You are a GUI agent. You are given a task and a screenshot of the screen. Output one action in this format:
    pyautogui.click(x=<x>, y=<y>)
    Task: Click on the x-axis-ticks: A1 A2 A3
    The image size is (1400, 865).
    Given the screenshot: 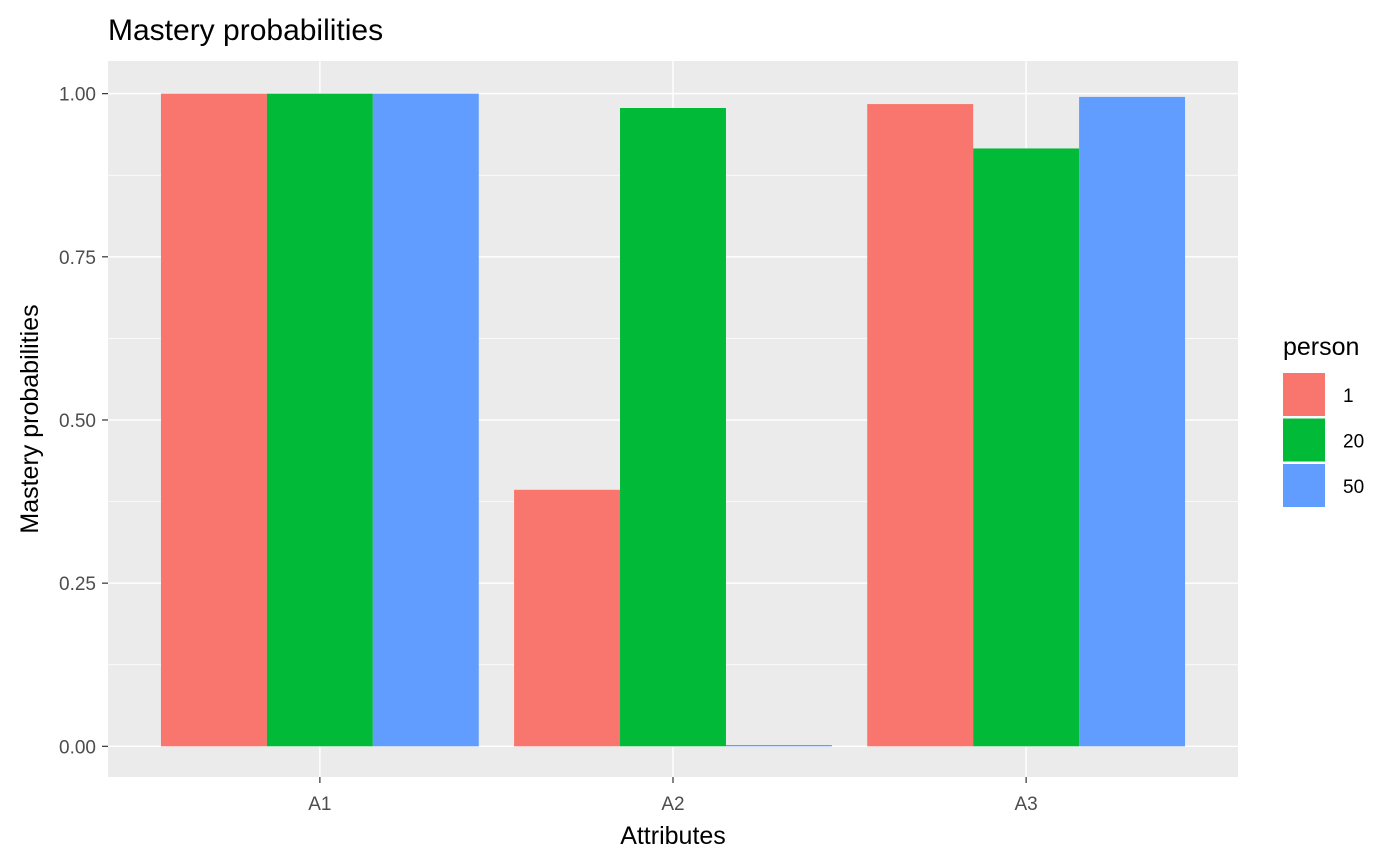 What is the action you would take?
    pyautogui.click(x=673, y=796)
    